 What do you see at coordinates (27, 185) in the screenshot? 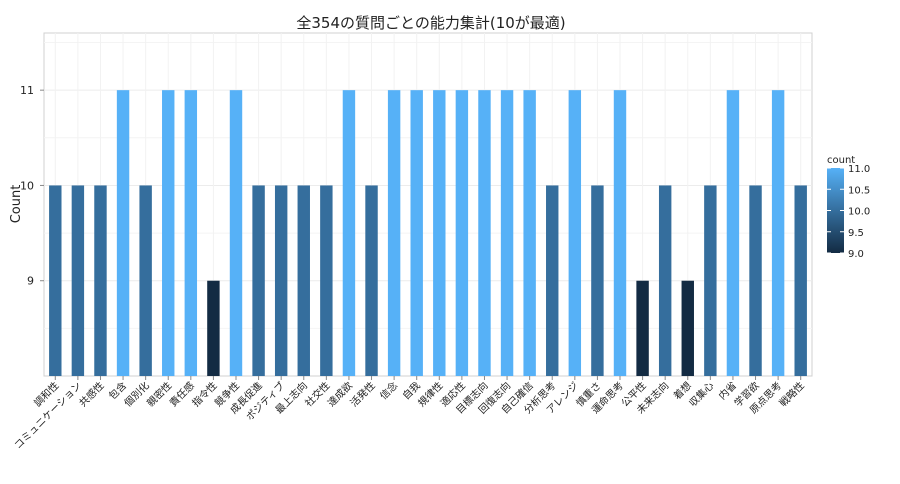
I see `y-tick-label: 10` at bounding box center [27, 185].